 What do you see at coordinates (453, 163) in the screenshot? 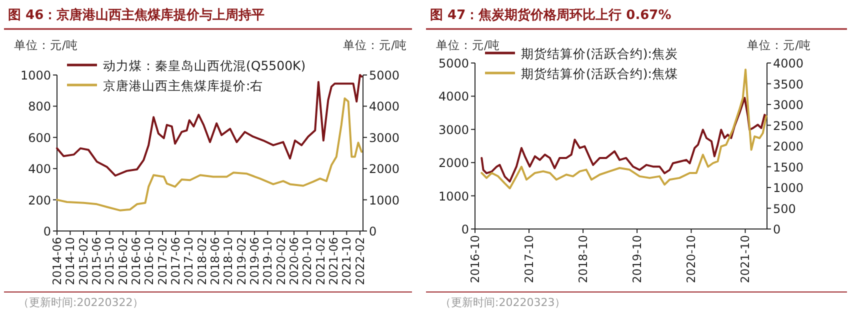
I see `y-tick-label: 2000` at bounding box center [453, 163].